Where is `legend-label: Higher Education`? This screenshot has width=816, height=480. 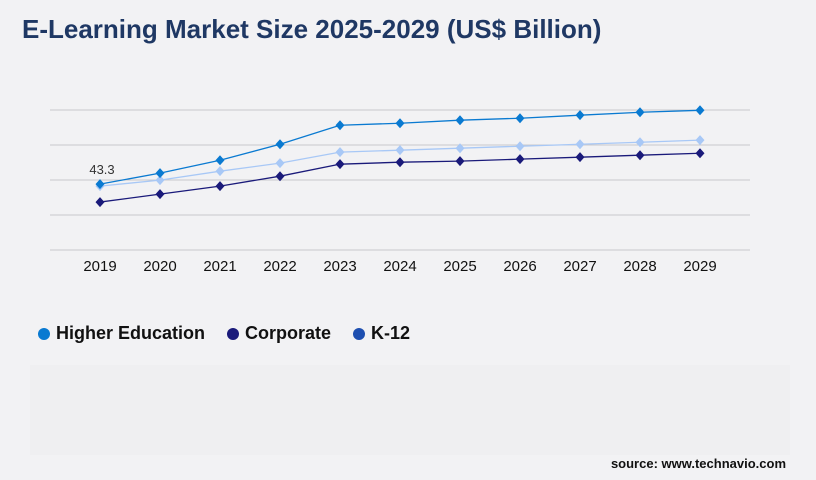 legend-label: Higher Education is located at coordinates (131, 333).